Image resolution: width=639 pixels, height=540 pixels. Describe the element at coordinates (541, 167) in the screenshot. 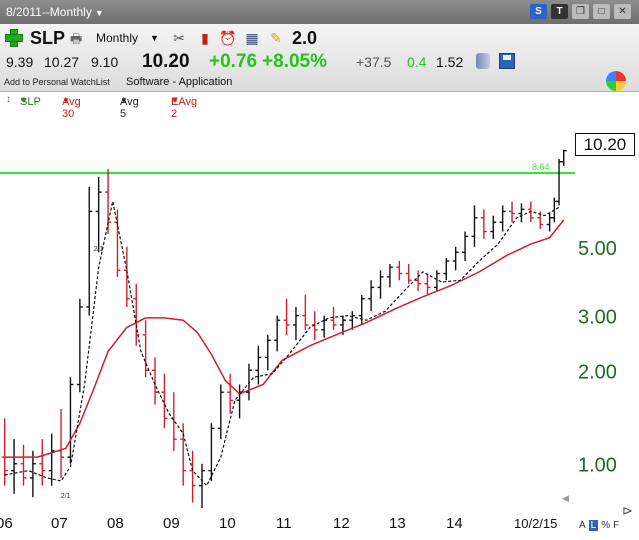

I see `level-line-label: 8.64` at that location.